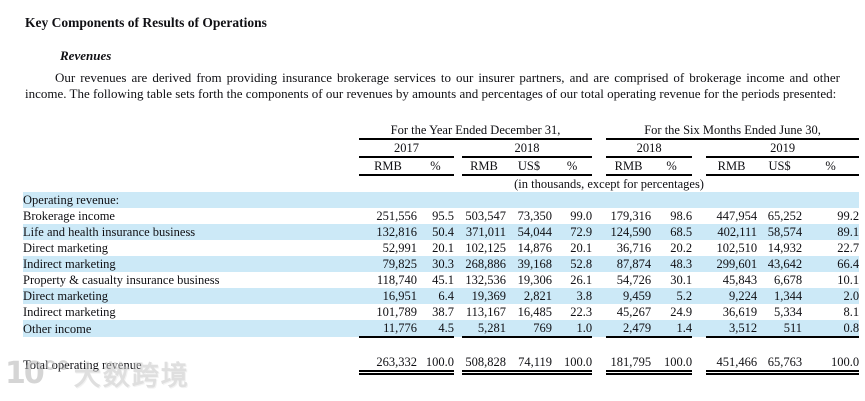 This screenshot has height=401, width=865. What do you see at coordinates (86, 55) in the screenshot?
I see `section-subheading: Revenues` at bounding box center [86, 55].